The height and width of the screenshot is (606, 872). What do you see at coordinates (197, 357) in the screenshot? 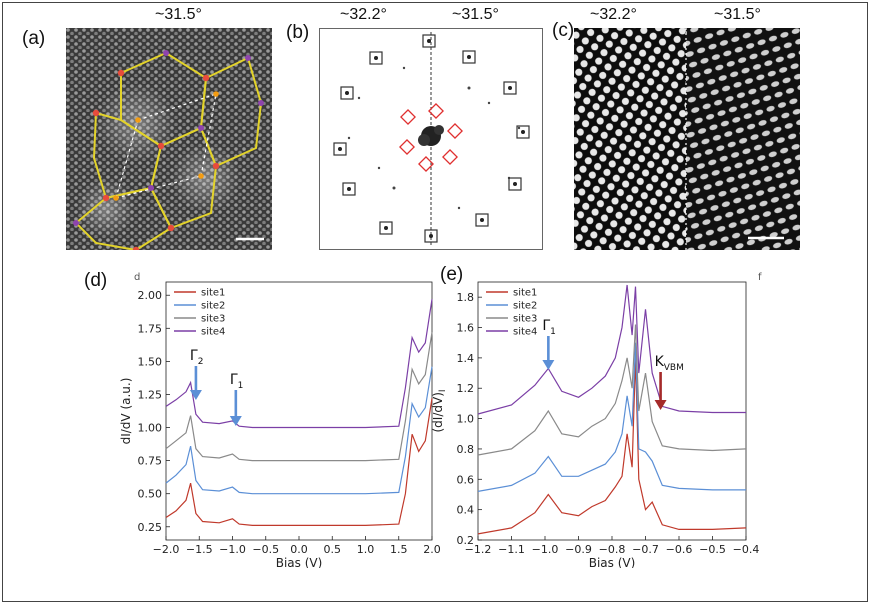
I see `annotation-label: Γ2` at bounding box center [197, 357].